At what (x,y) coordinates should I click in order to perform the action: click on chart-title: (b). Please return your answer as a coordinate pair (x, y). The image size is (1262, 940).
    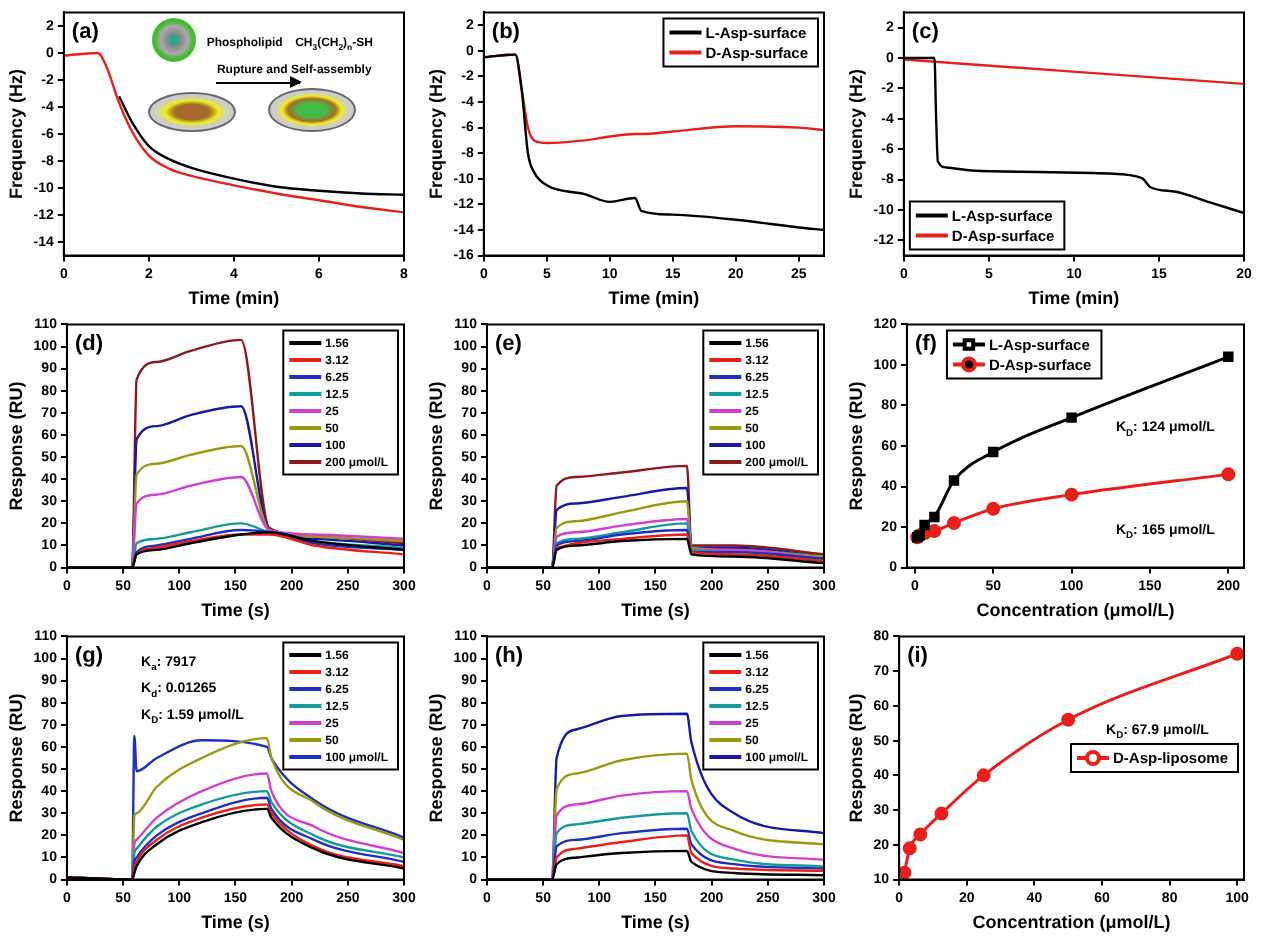
    Looking at the image, I should click on (506, 32).